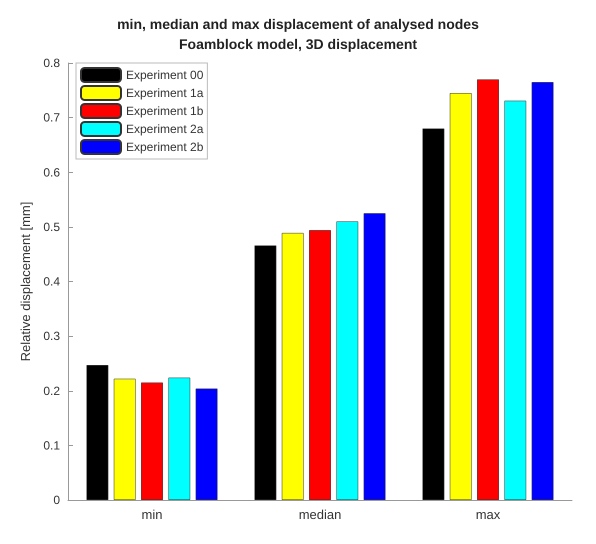 Image resolution: width=596 pixels, height=544 pixels. I want to click on y-tick-label: 0.8, so click(51, 63).